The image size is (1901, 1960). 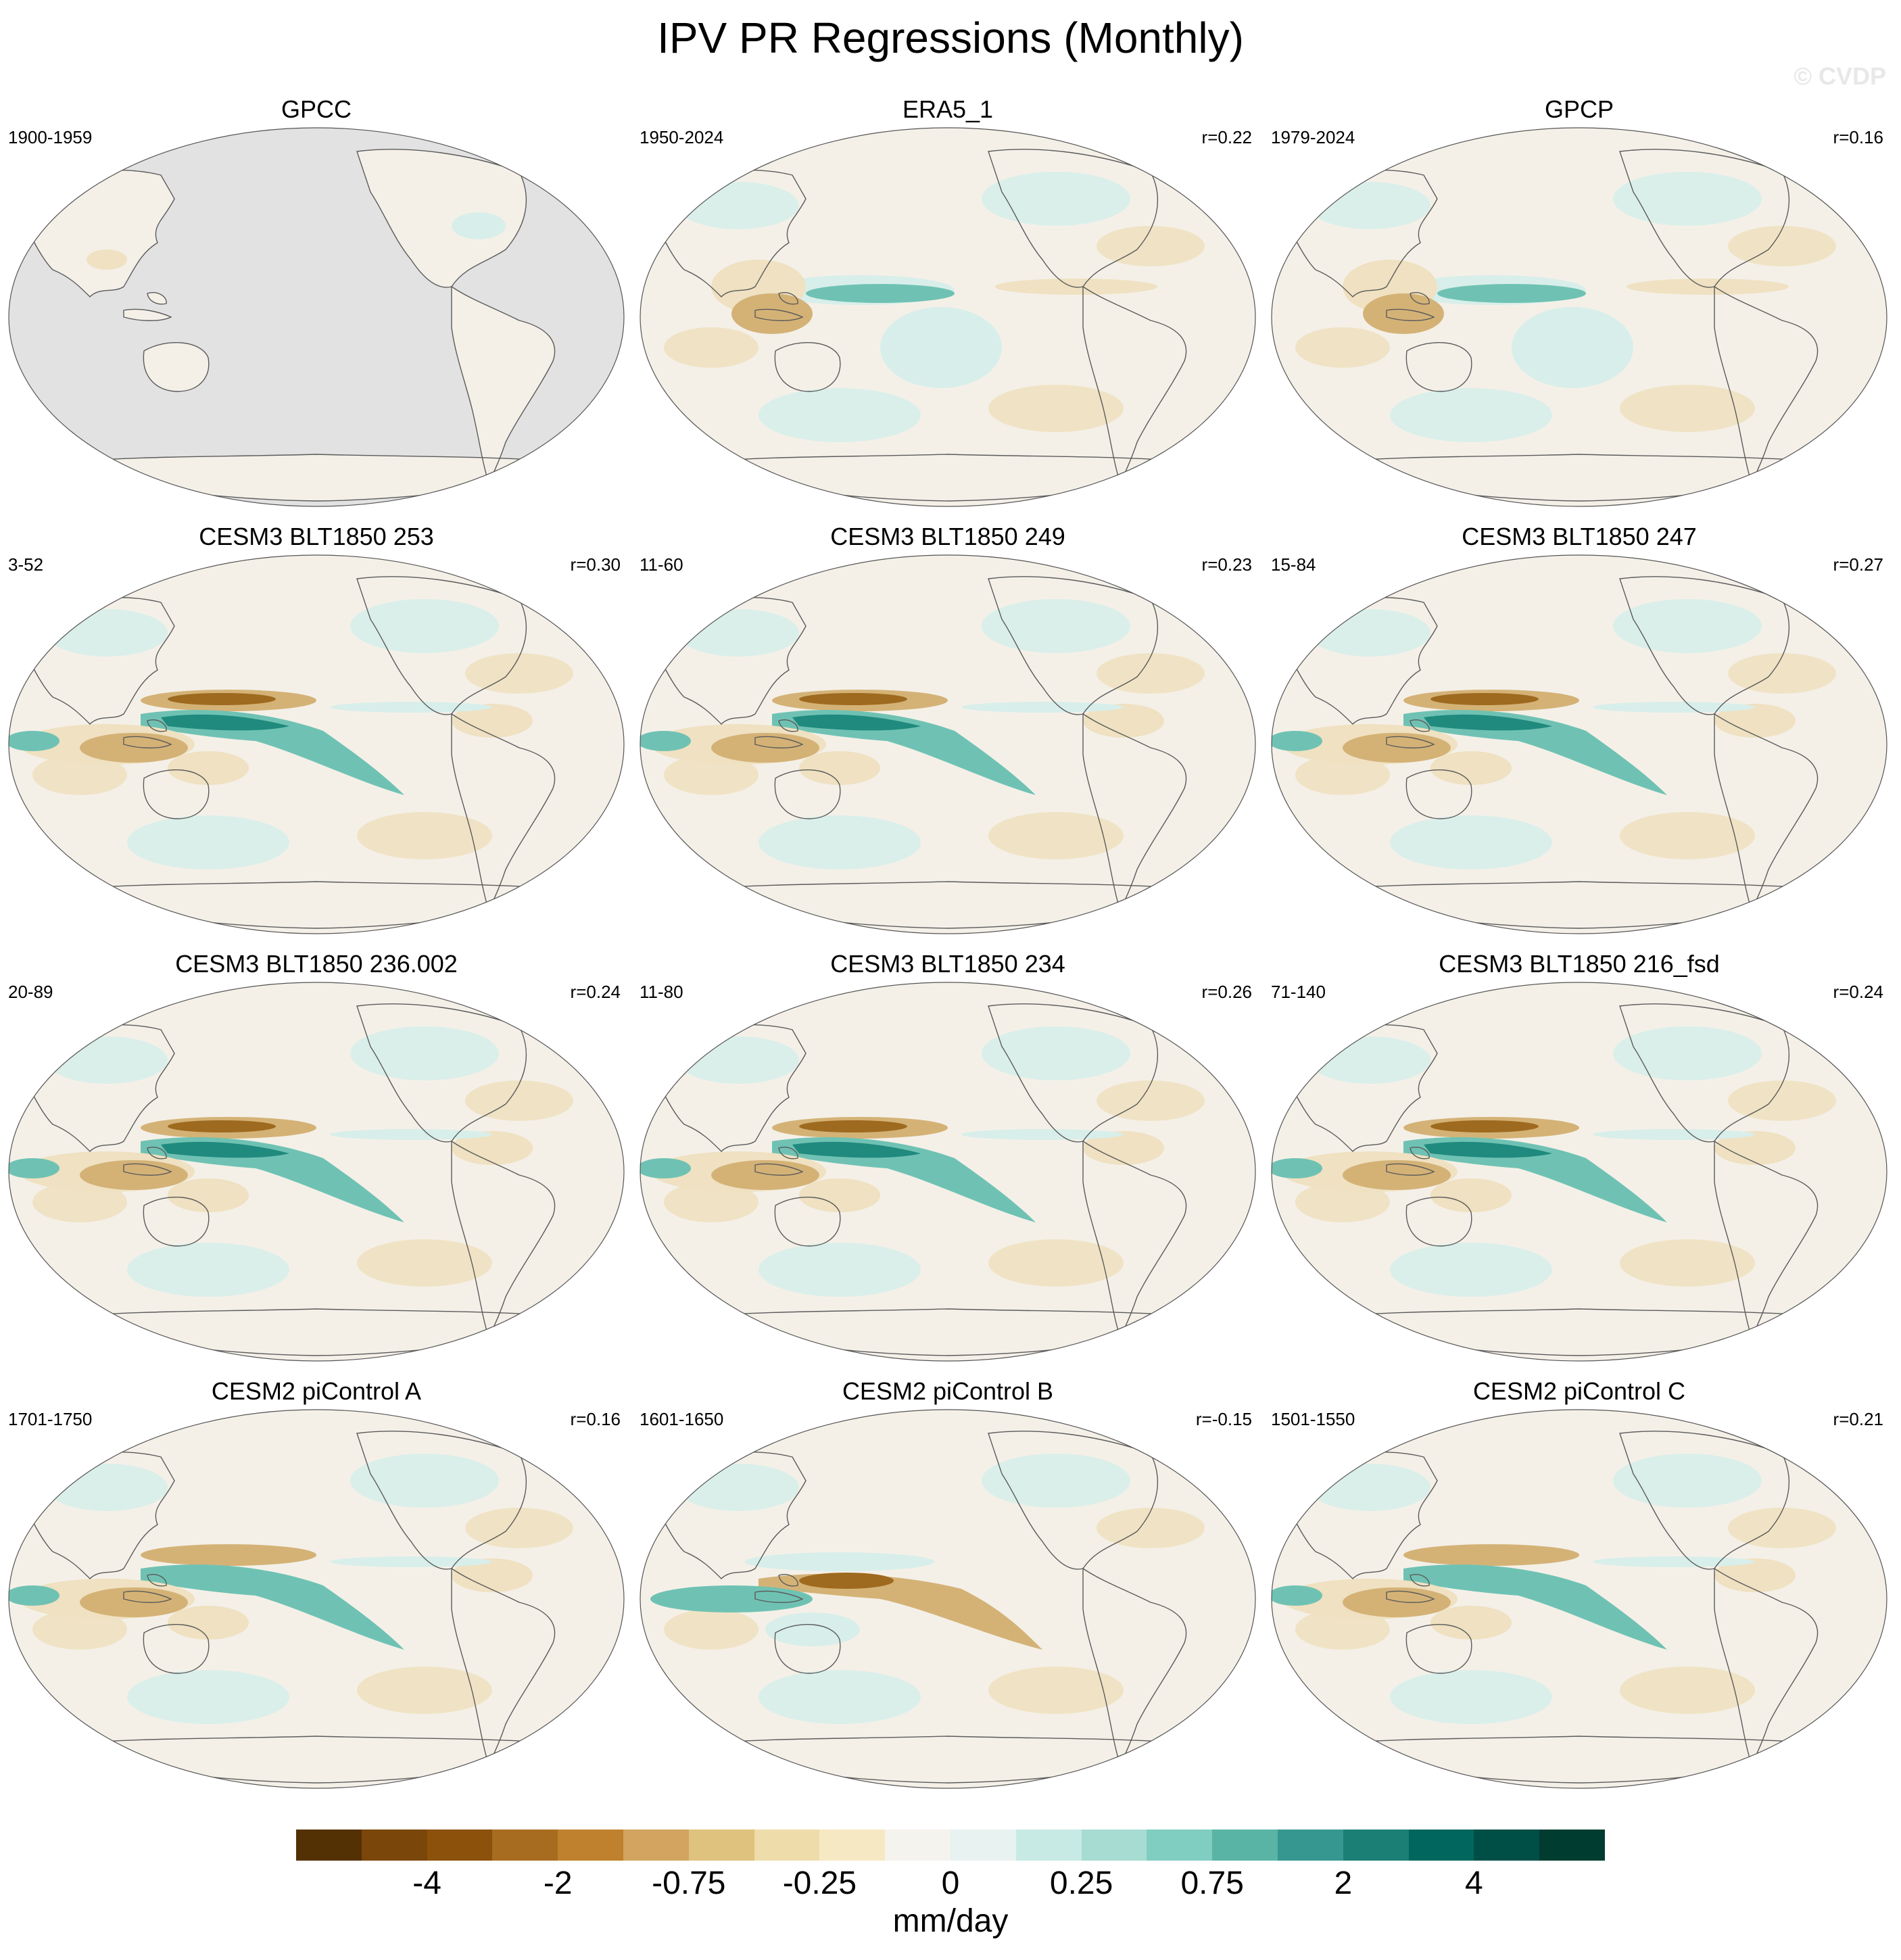 I want to click on panel-correlation: r=0.23, so click(x=1226, y=564).